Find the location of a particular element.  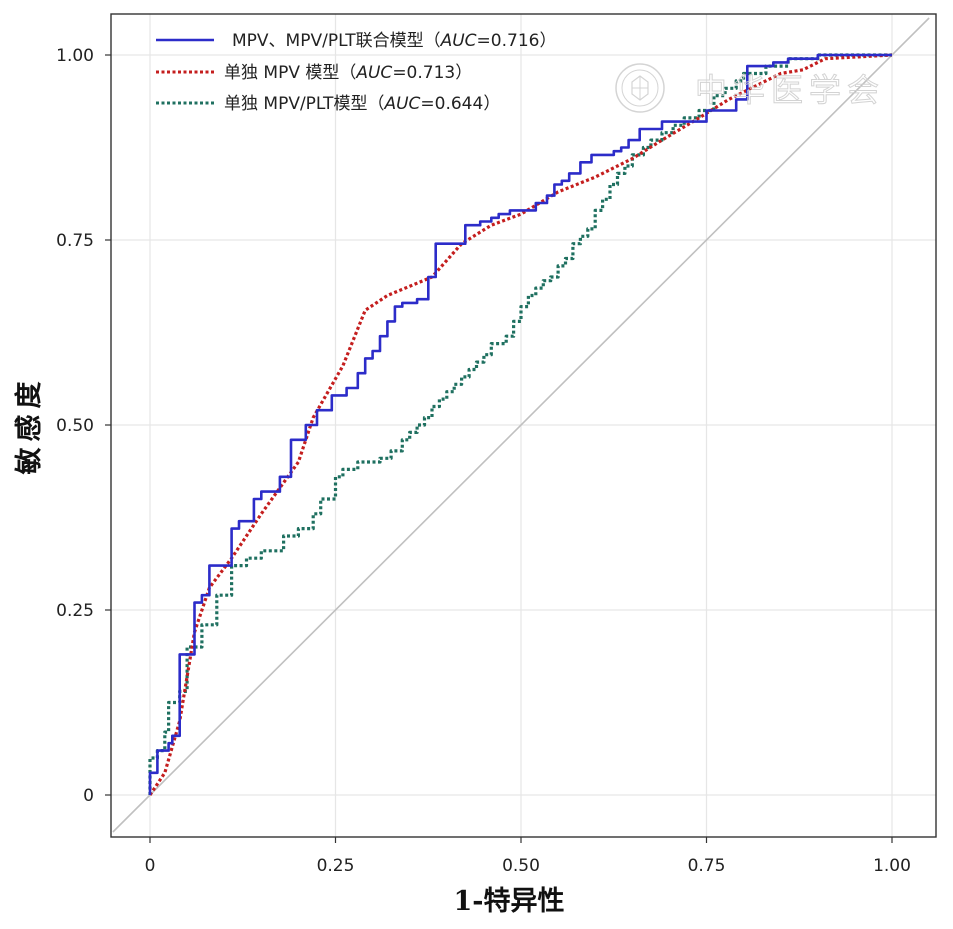

y-axis-title: 敏感度 is located at coordinates (29, 426).